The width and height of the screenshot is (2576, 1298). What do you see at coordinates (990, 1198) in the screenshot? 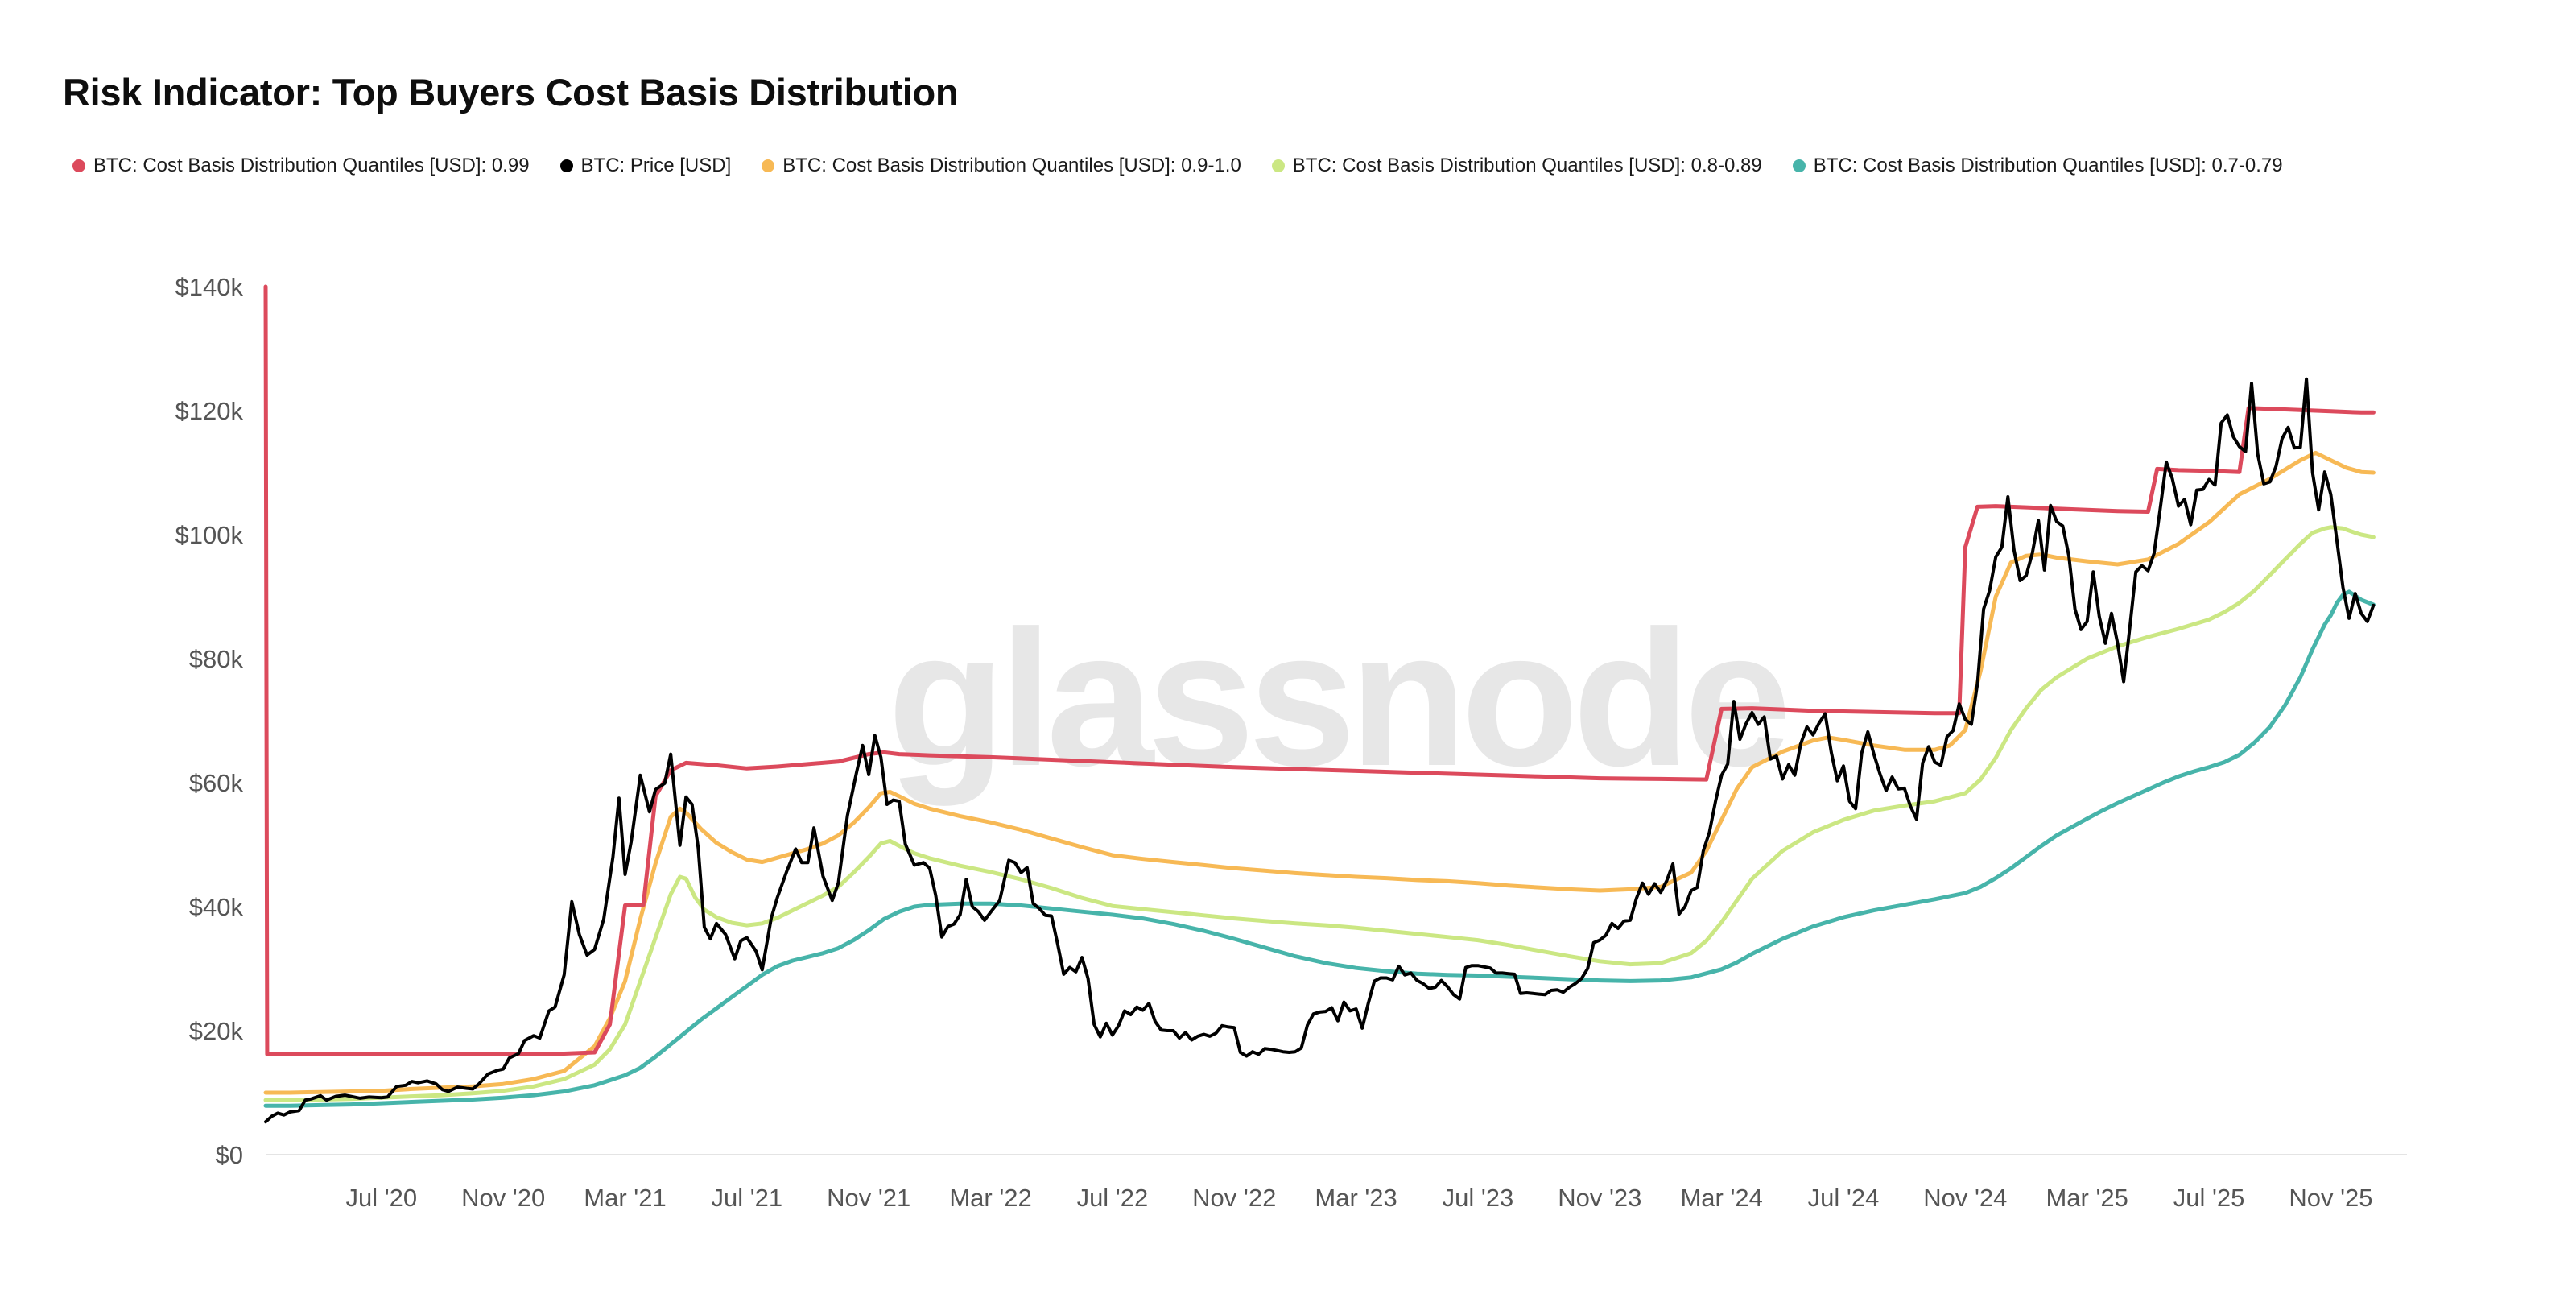
I see `x-tick-label: Mar '22` at bounding box center [990, 1198].